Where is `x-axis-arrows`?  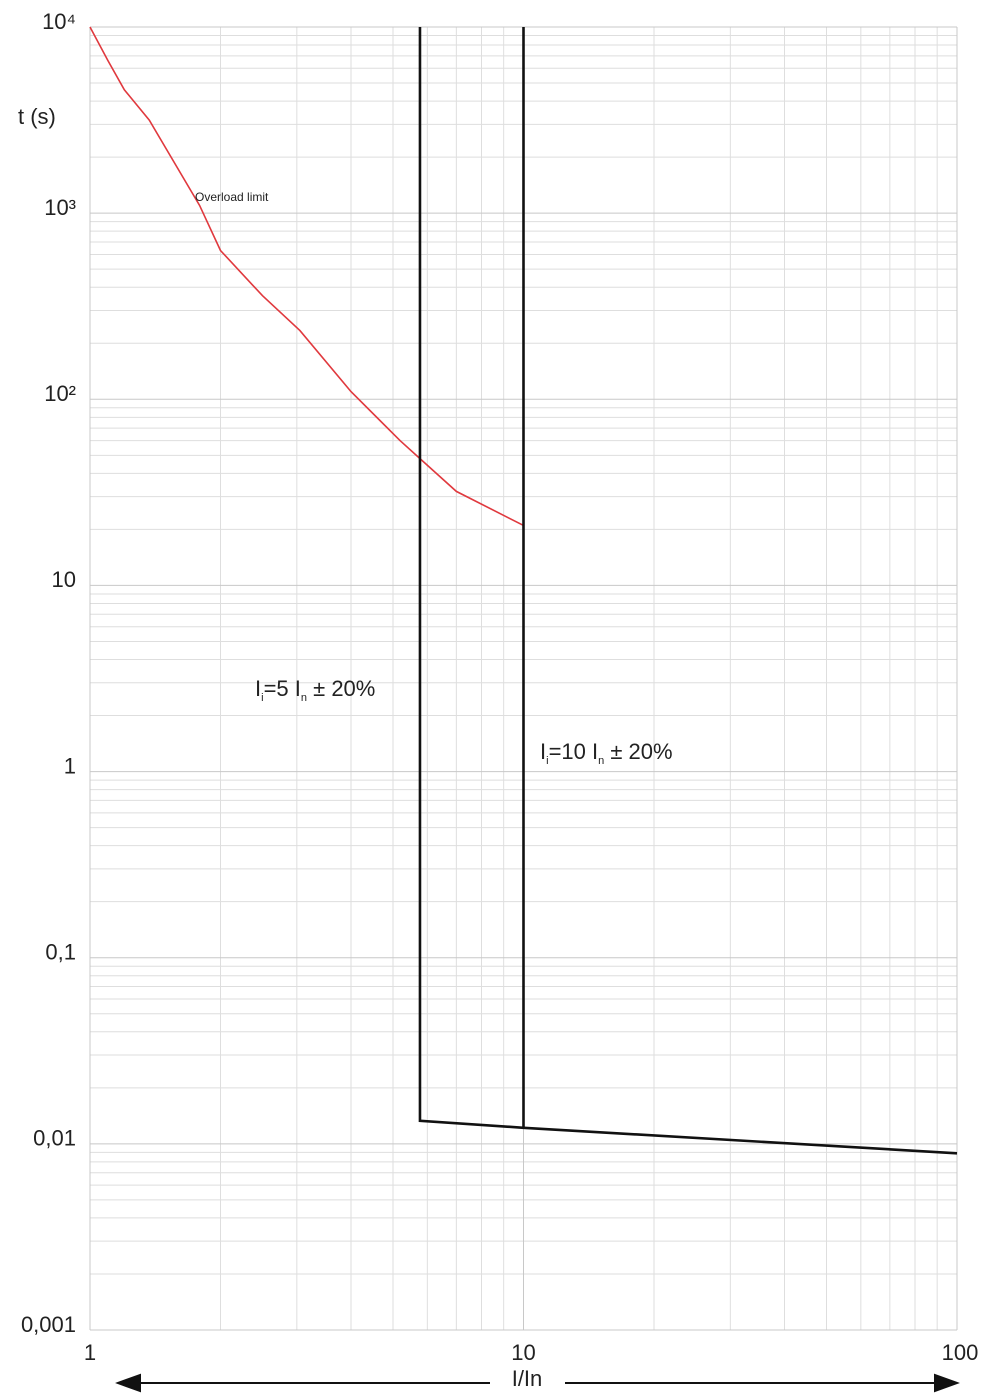 x-axis-arrows is located at coordinates (537, 1383).